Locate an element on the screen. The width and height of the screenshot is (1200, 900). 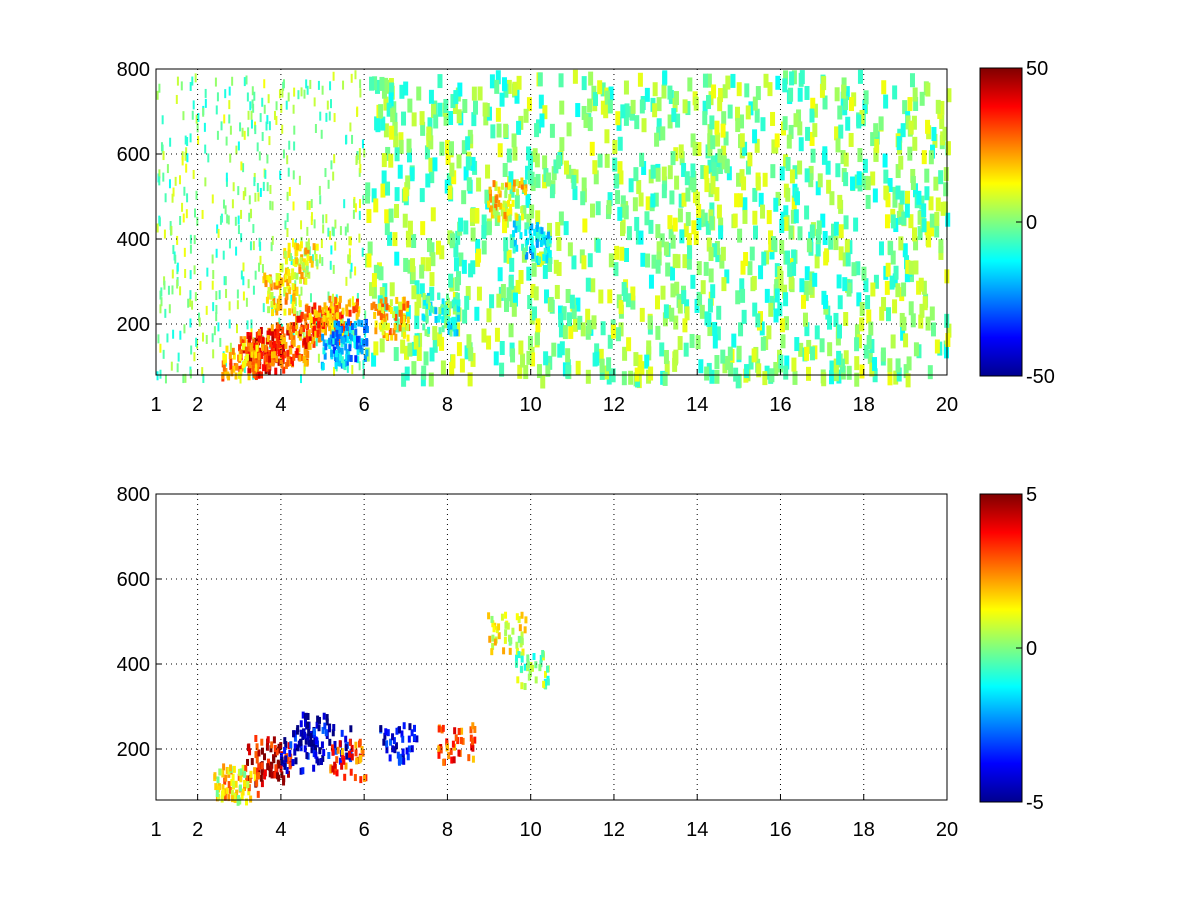
top-x-tick-label: 16 is located at coordinates (780, 405).